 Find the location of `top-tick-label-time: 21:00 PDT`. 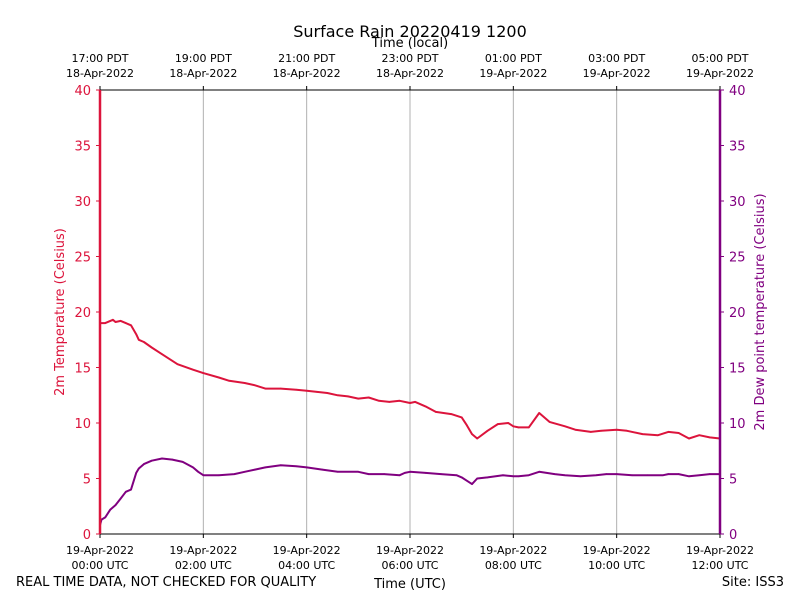

top-tick-label-time: 21:00 PDT is located at coordinates (306, 58).